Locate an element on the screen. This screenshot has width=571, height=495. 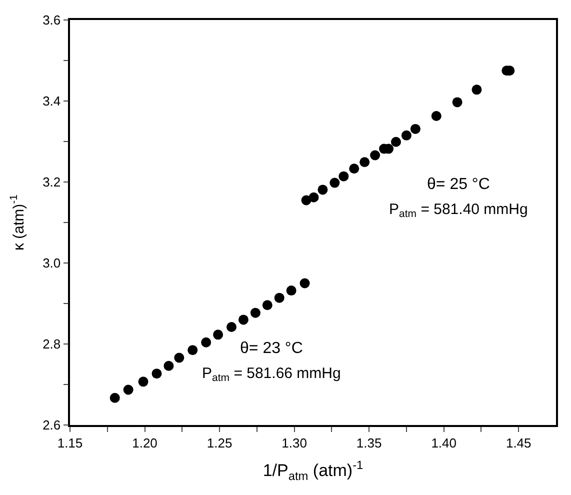
y-tick-label: 3.2 is located at coordinates (51, 182).